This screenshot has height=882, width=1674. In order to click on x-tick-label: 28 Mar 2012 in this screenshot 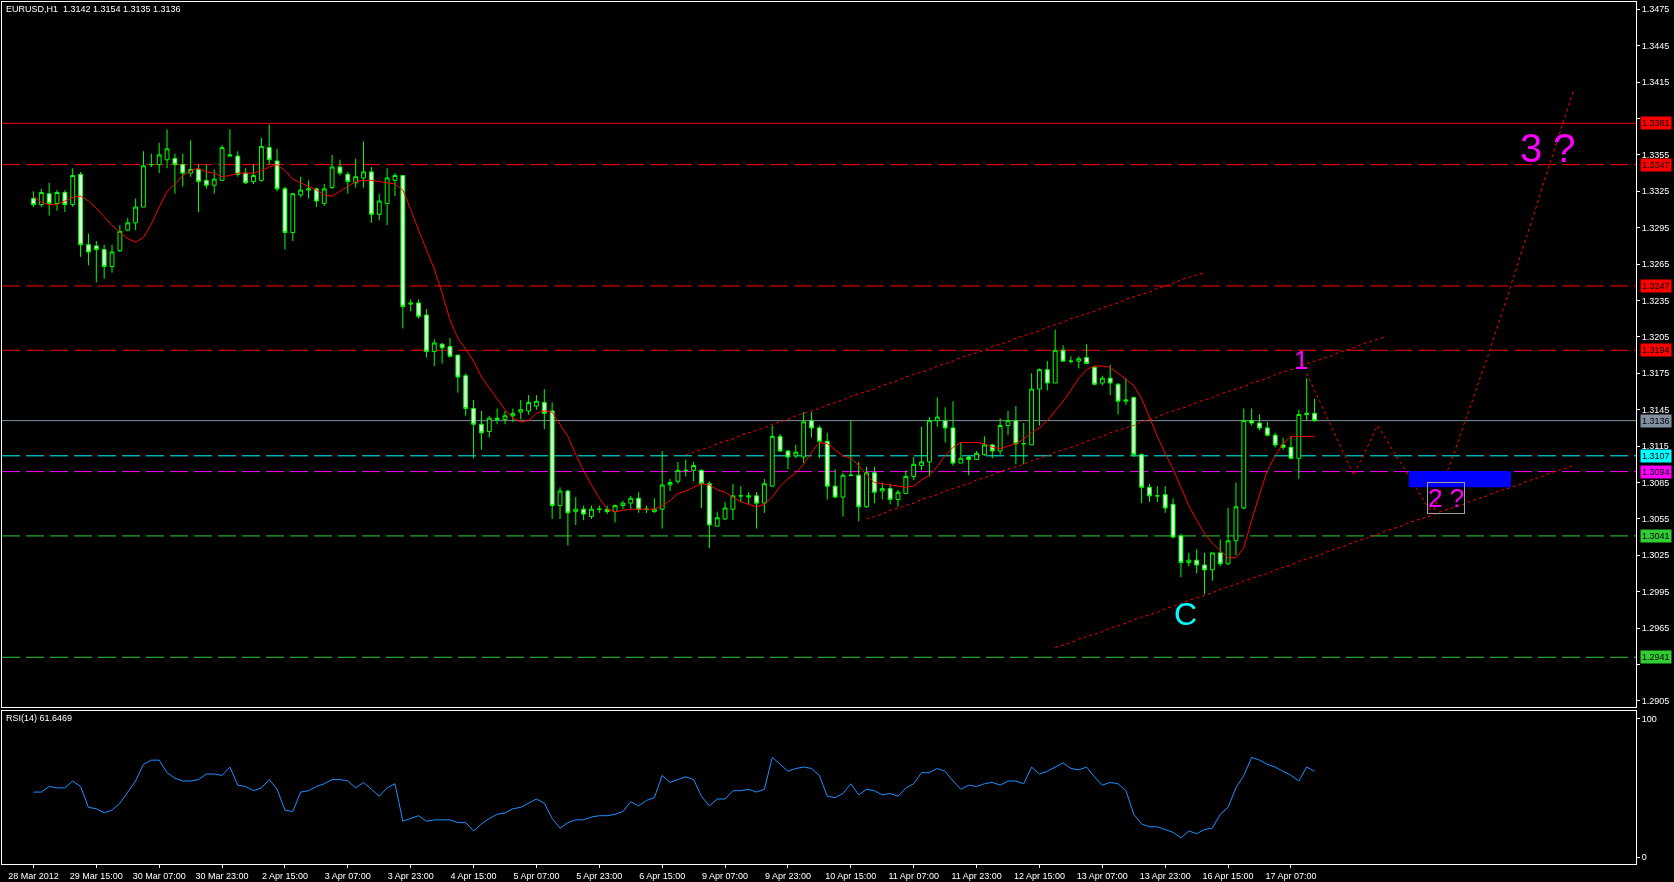, I will do `click(33, 875)`.